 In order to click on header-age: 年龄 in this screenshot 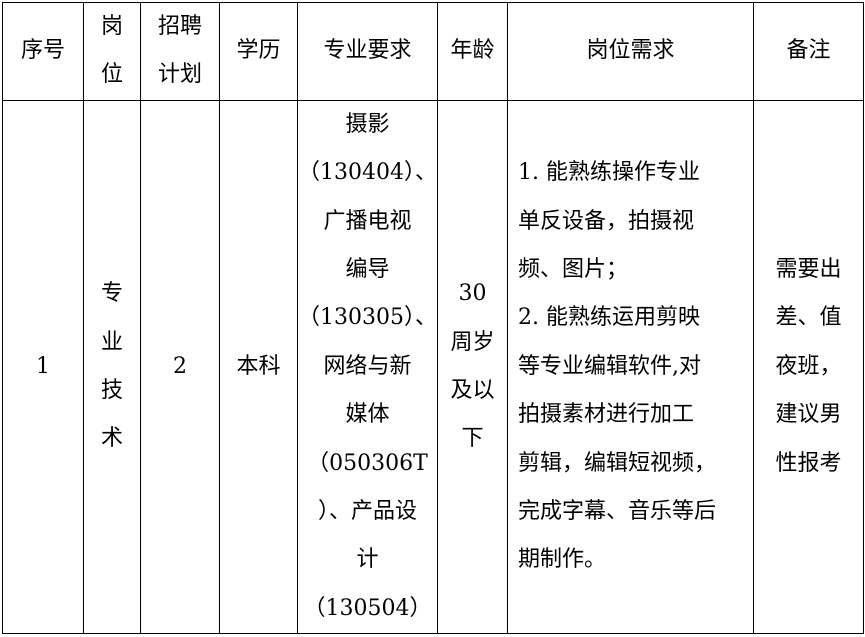, I will do `click(472, 51)`.